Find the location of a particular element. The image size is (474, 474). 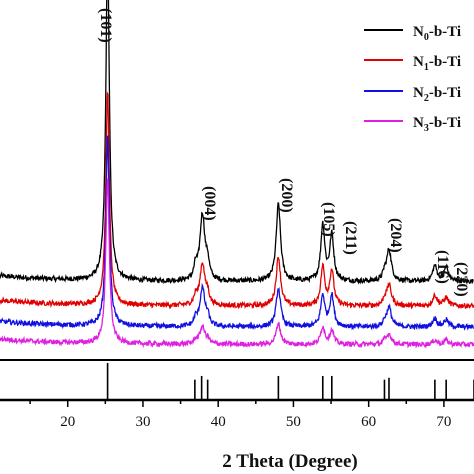

x-tick-label: 60 is located at coordinates (368, 422).